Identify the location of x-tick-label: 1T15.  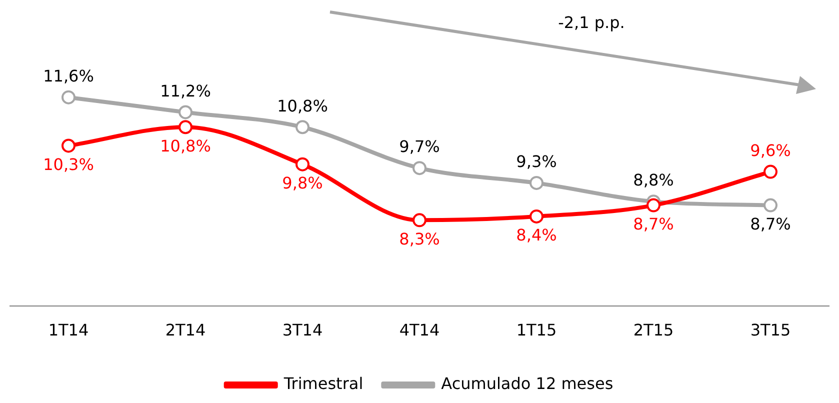
(536, 330).